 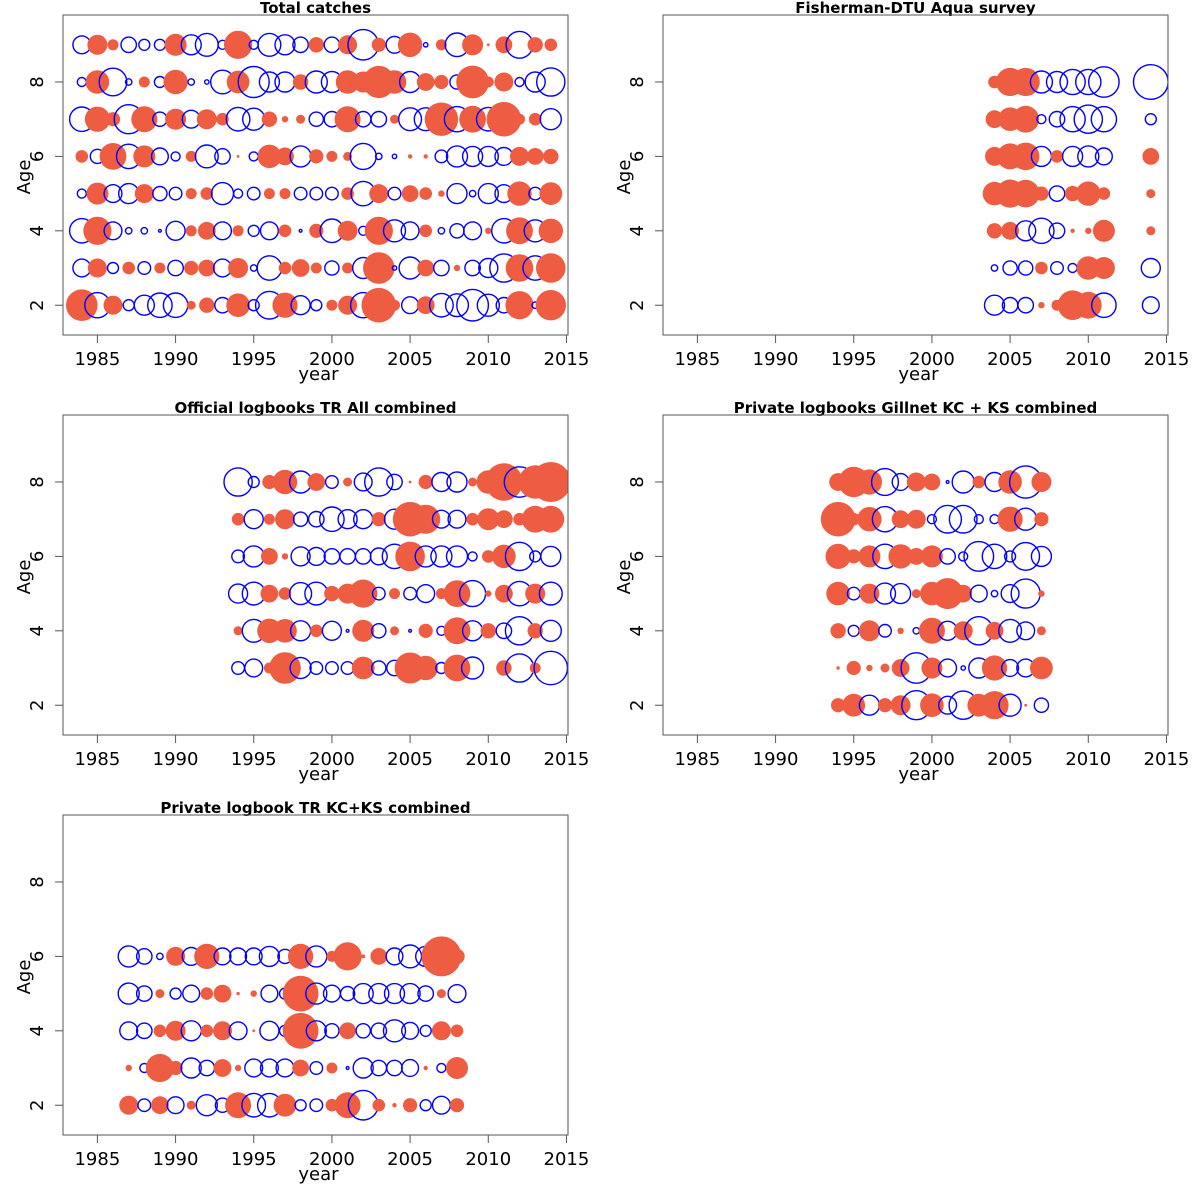 I want to click on y-tick-label: 2, so click(x=37, y=305).